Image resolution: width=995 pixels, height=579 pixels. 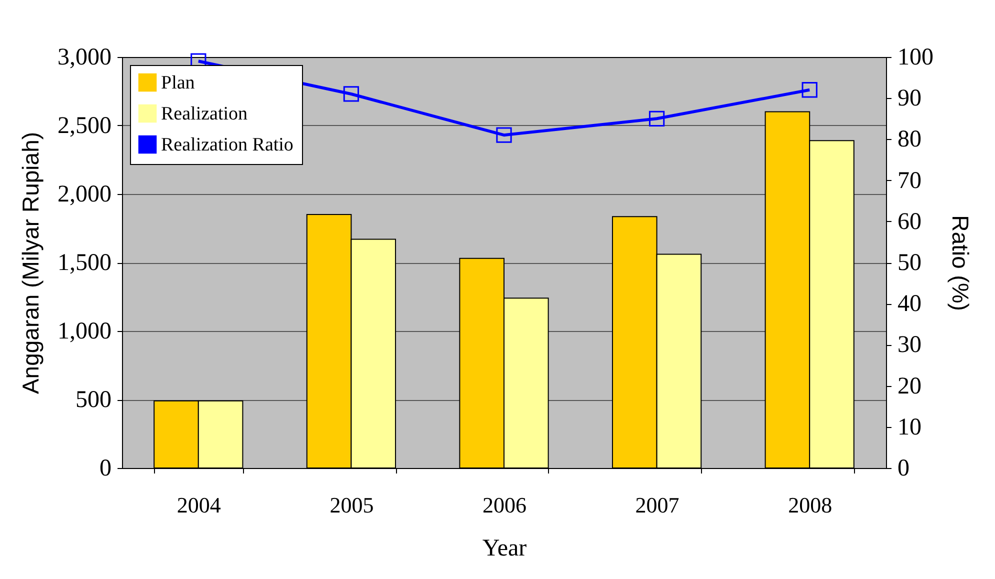 I want to click on y2-tick-label: 50, so click(x=910, y=263).